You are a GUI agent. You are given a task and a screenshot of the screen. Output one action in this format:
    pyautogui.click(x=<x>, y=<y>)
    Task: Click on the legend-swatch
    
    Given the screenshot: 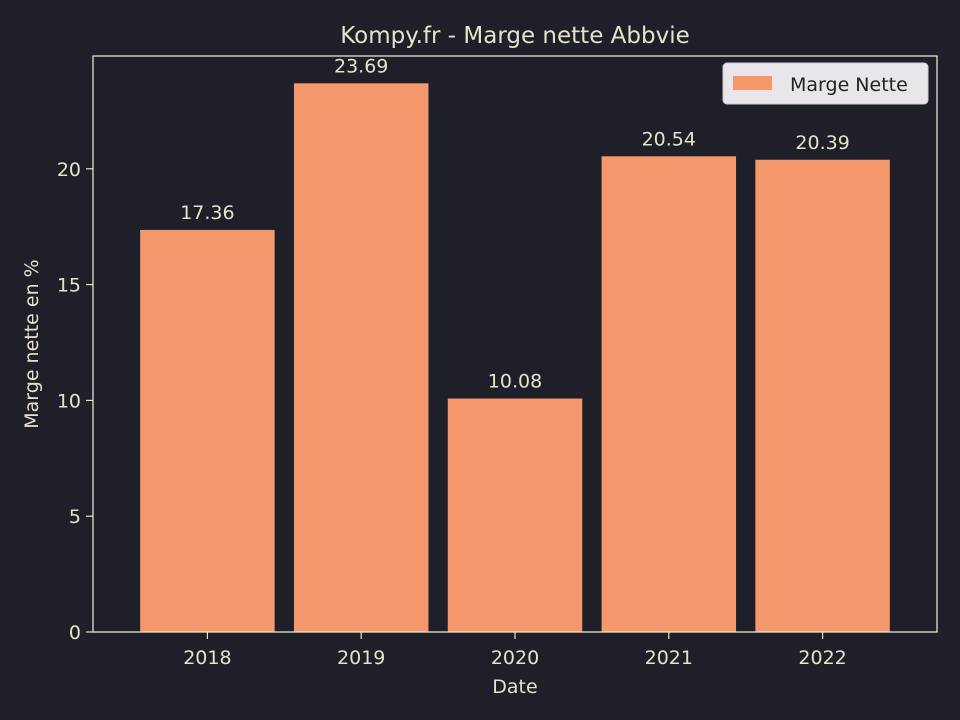 What is the action you would take?
    pyautogui.click(x=752, y=83)
    